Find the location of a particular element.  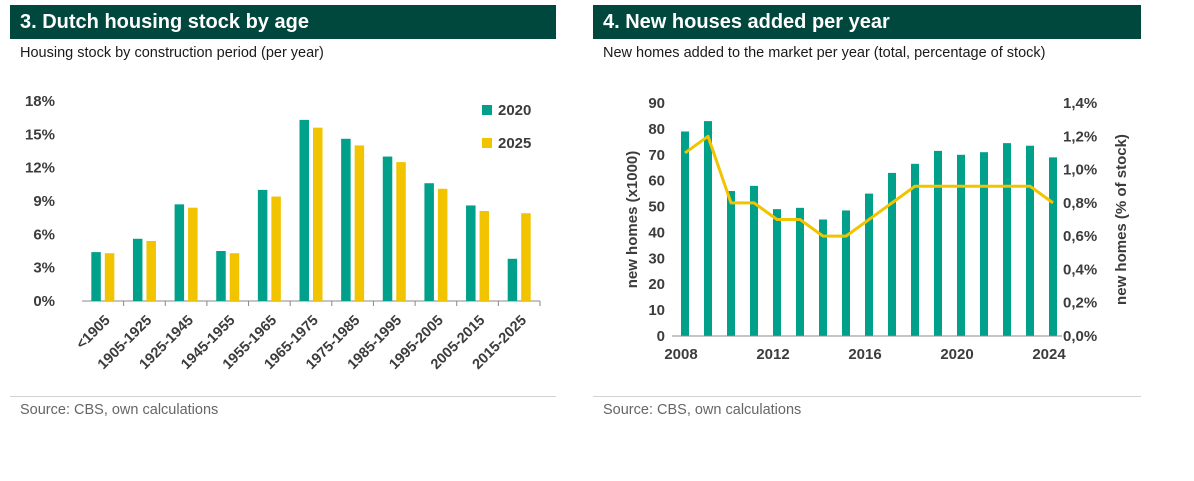

y-tick-label: 0% is located at coordinates (44, 301).